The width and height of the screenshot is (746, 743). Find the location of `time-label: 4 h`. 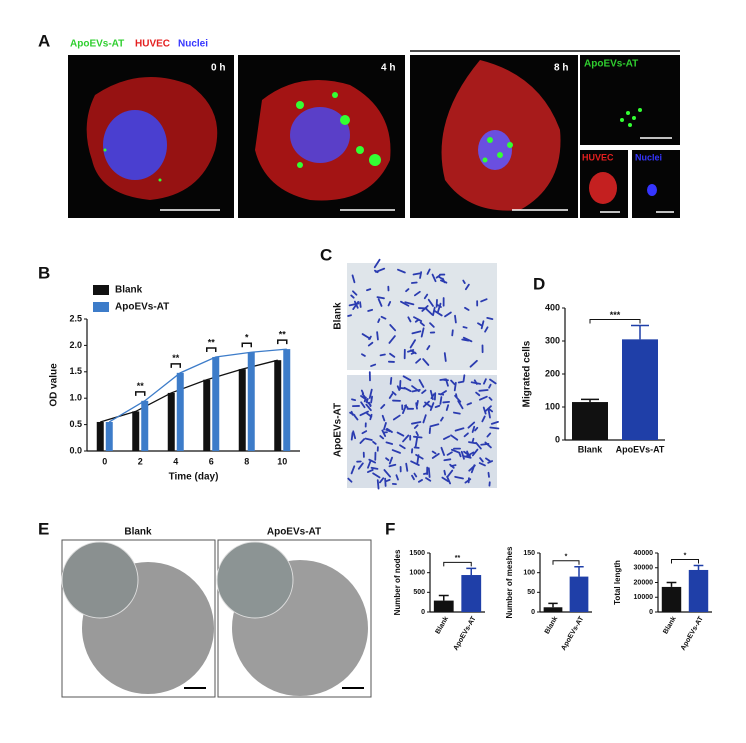

time-label: 4 h is located at coordinates (388, 68).